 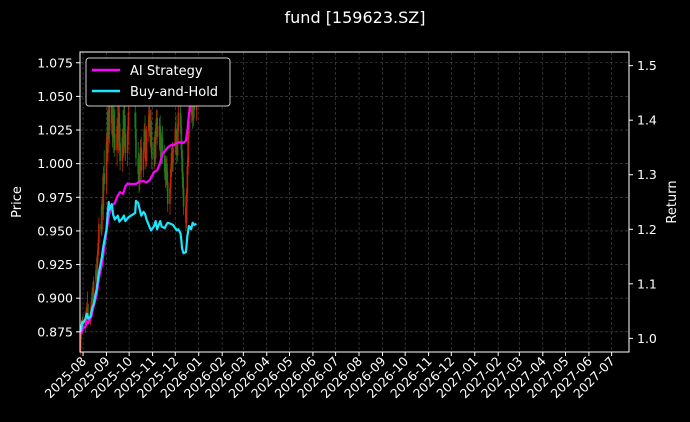 I want to click on legend-box, so click(x=158, y=82).